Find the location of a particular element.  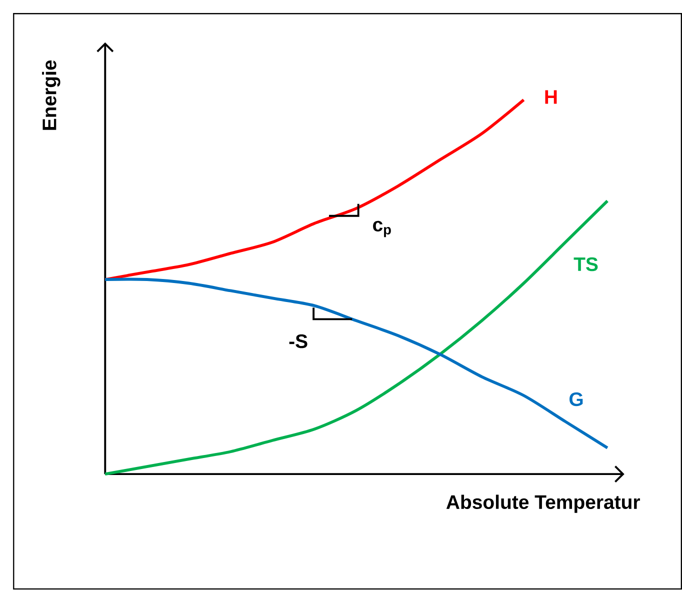

y-axis-title: Energie is located at coordinates (51, 95).